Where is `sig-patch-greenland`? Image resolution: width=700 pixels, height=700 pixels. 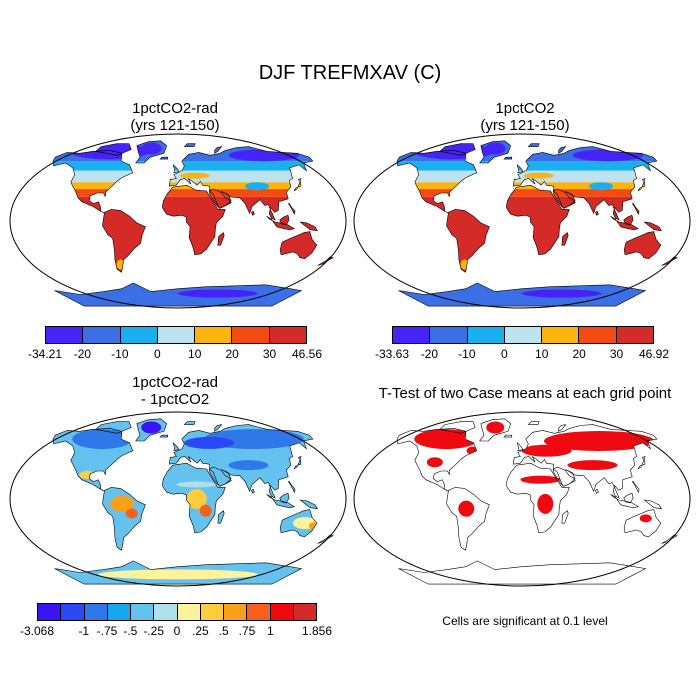 sig-patch-greenland is located at coordinates (495, 427).